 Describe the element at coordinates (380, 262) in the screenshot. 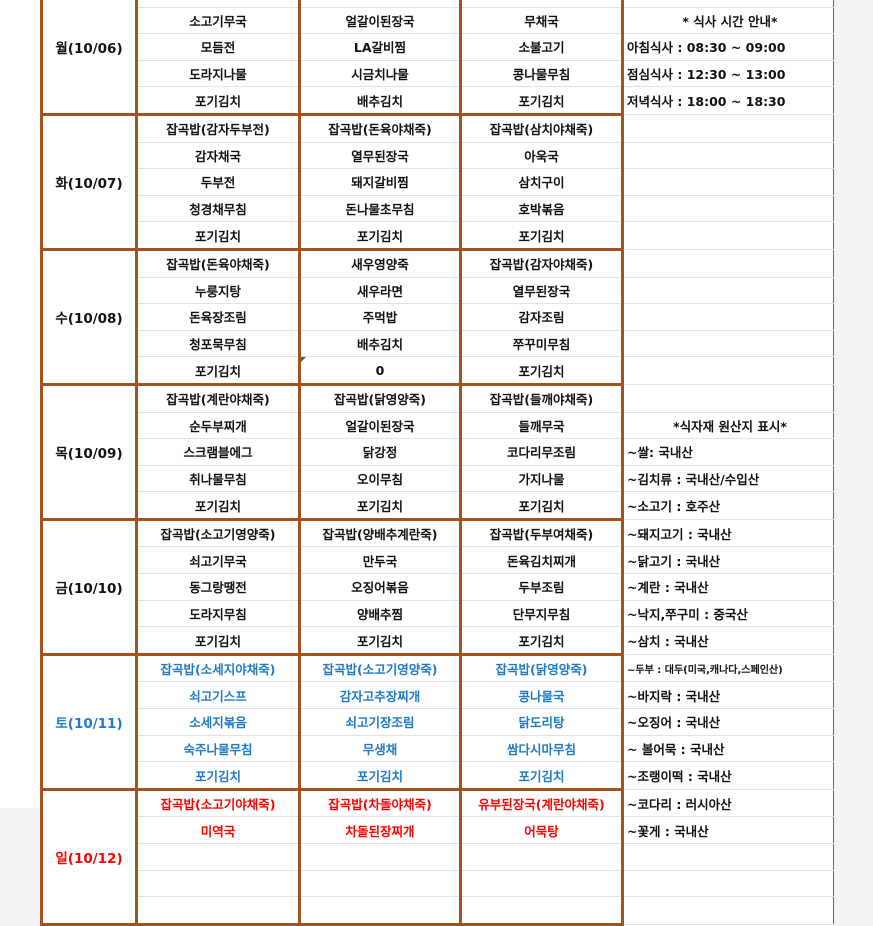

I see `lunch-cell: 새우영양죽` at that location.